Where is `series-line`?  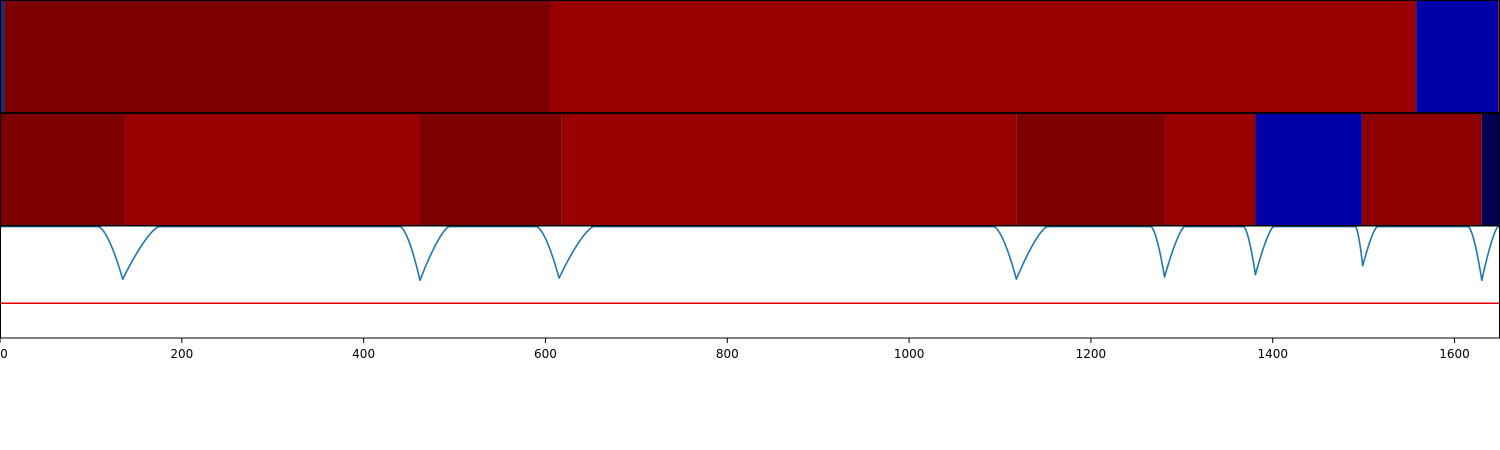
series-line is located at coordinates (750, 253).